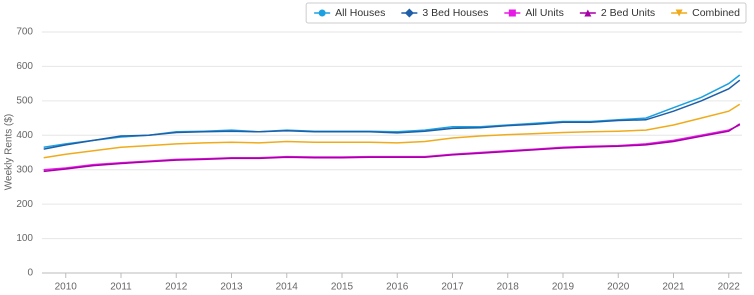 Image resolution: width=754 pixels, height=295 pixels. I want to click on x-tick-label: 2022, so click(729, 287).